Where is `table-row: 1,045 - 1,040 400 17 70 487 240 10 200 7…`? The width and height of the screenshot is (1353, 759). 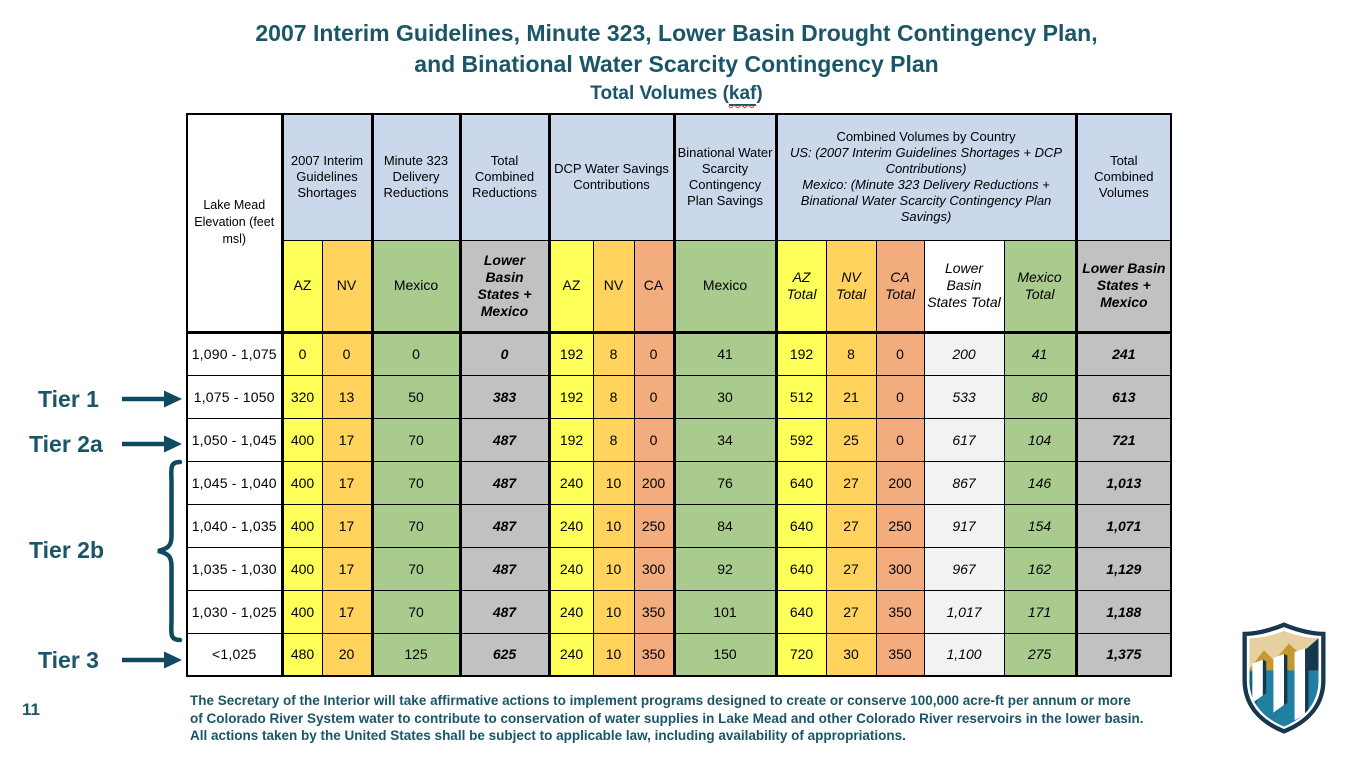
table-row: 1,045 - 1,040 400 17 70 487 240 10 200 7… is located at coordinates (679, 482).